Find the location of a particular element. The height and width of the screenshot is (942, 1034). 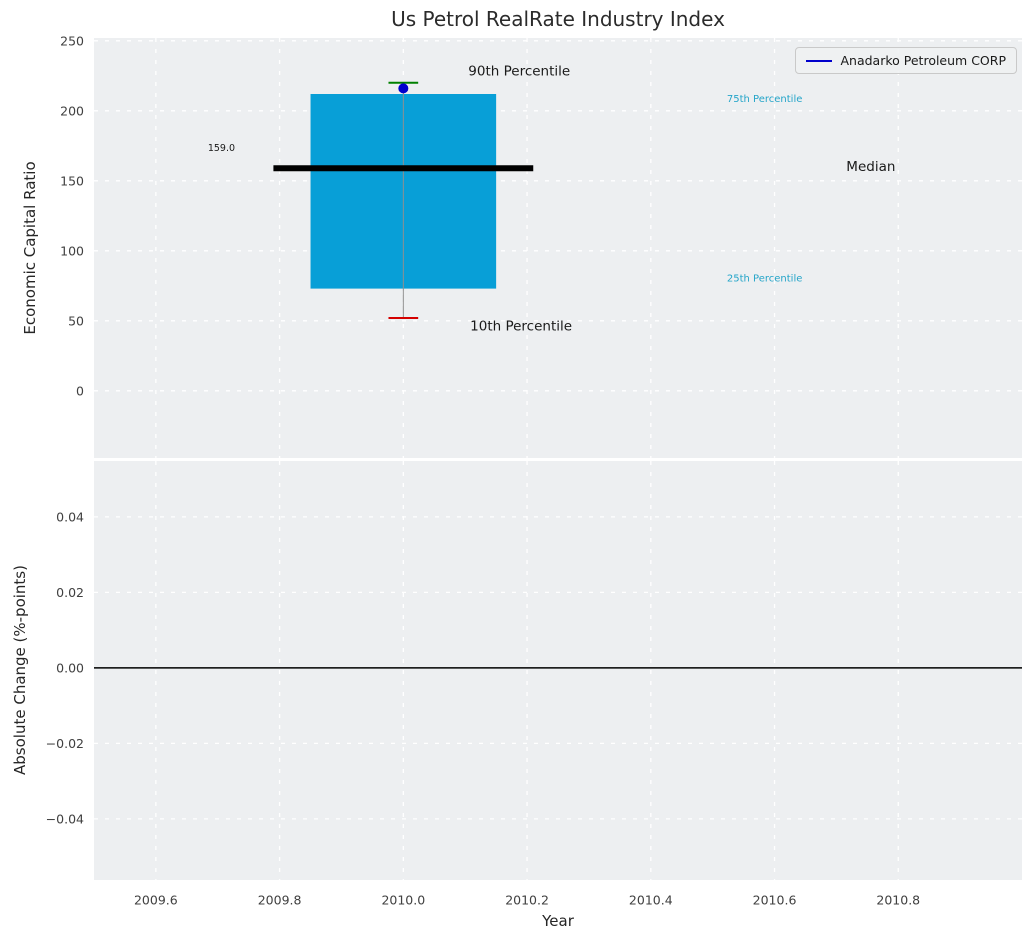

y-tick-label: 250 is located at coordinates (72, 40).